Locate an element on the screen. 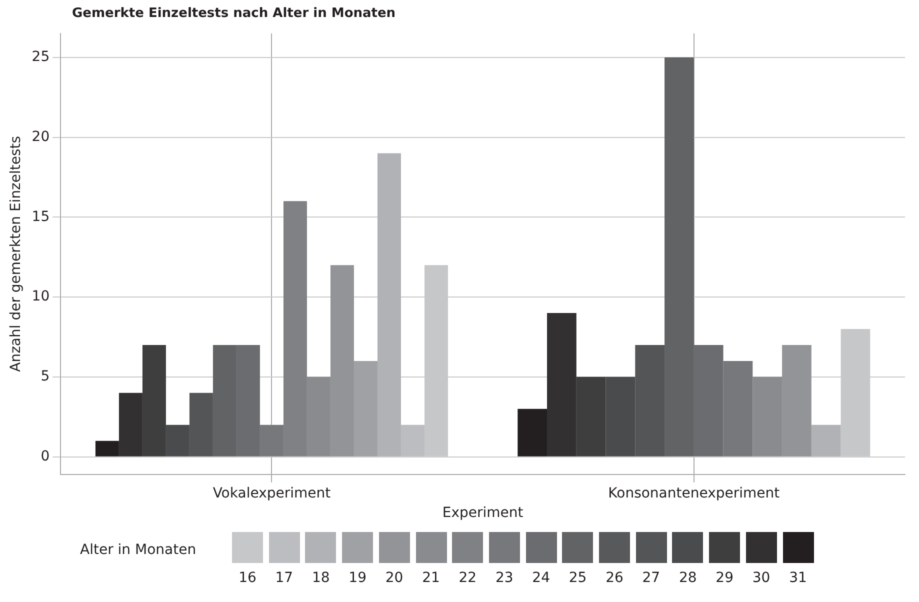 This screenshot has height=602, width=919. y-tick-label: 15 is located at coordinates (41, 216).